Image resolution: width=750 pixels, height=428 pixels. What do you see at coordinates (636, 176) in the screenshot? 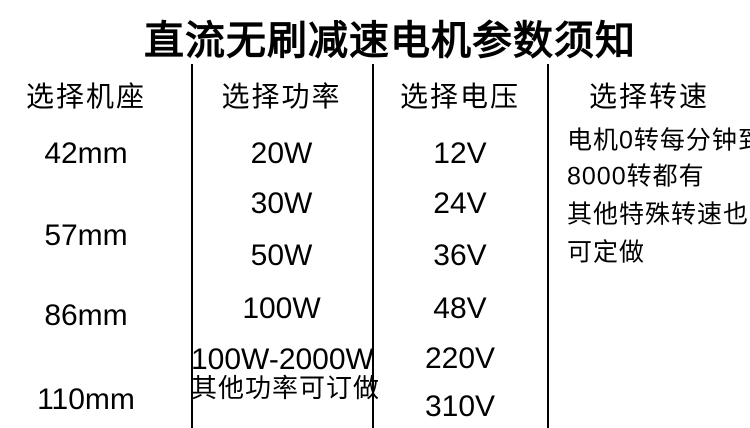
I see `speed-note-line: 8000转都有` at bounding box center [636, 176].